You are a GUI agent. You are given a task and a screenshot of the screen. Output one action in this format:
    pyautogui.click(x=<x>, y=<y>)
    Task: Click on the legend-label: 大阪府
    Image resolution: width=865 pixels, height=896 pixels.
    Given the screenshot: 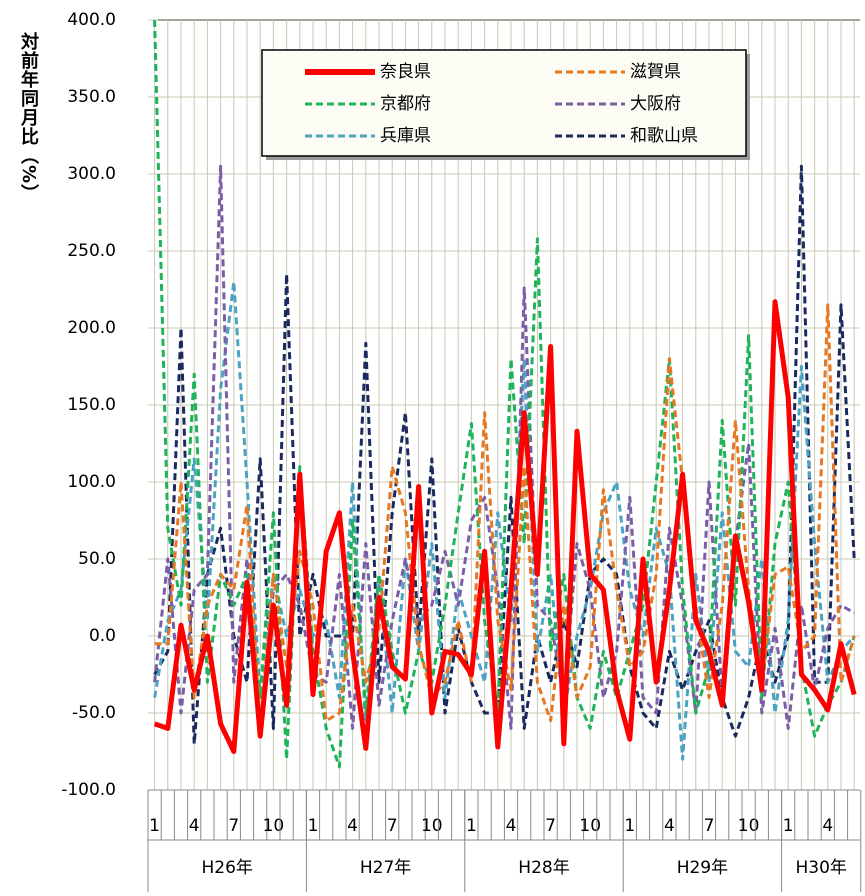 What is the action you would take?
    pyautogui.click(x=655, y=104)
    